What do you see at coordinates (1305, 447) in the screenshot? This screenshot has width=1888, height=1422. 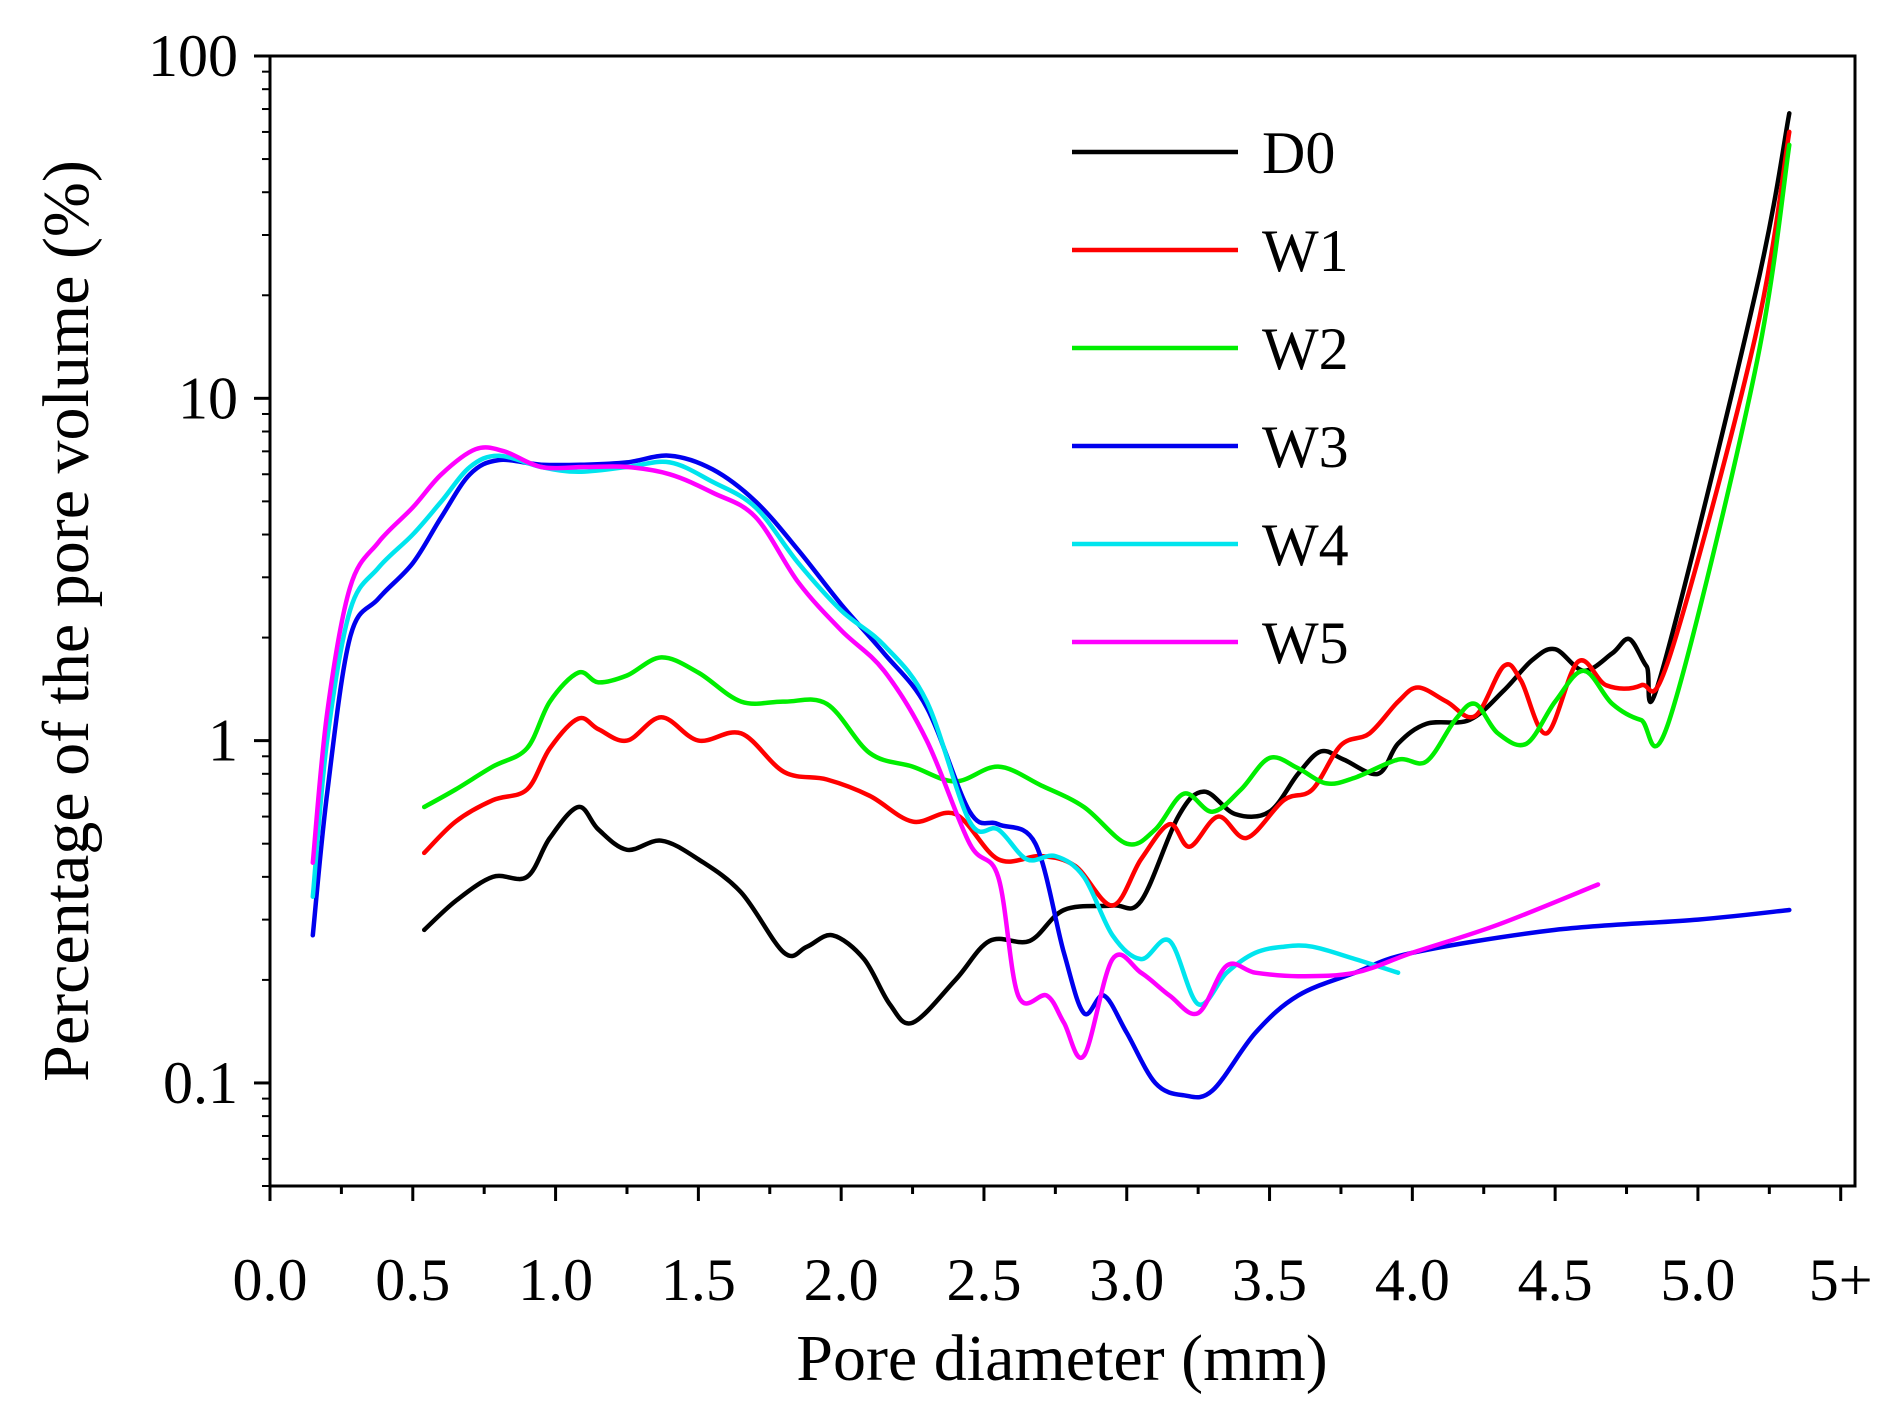 I see `legend-label: W3` at bounding box center [1305, 447].